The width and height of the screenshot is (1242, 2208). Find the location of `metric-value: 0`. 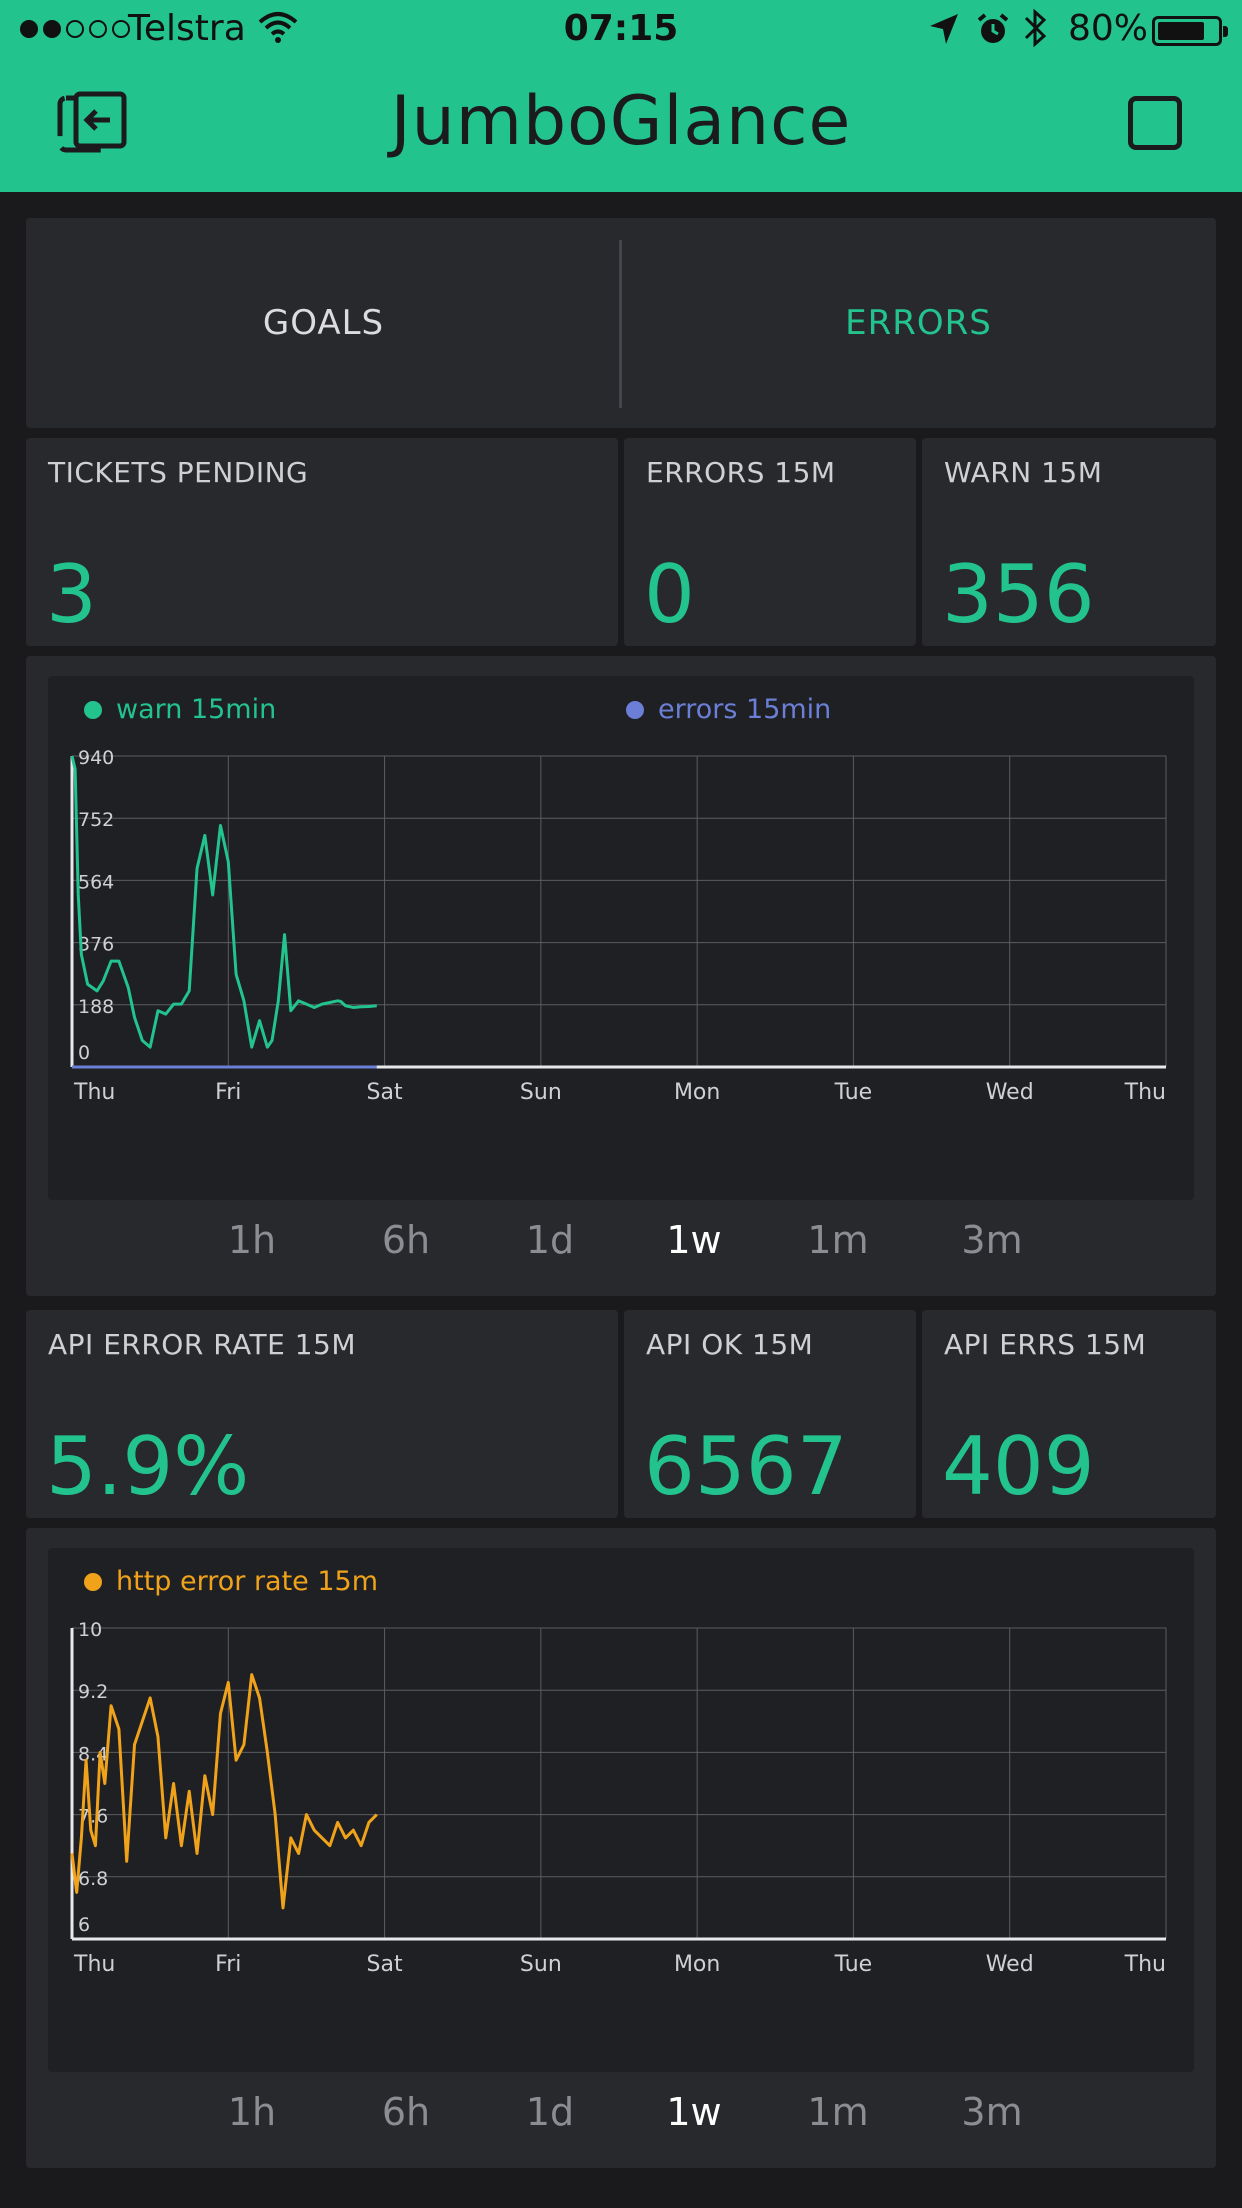

metric-value: 0 is located at coordinates (669, 594).